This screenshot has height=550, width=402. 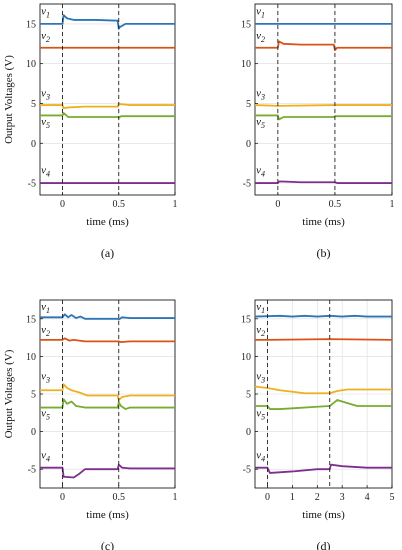 What do you see at coordinates (317, 497) in the screenshot?
I see `x-tick-label: 2` at bounding box center [317, 497].